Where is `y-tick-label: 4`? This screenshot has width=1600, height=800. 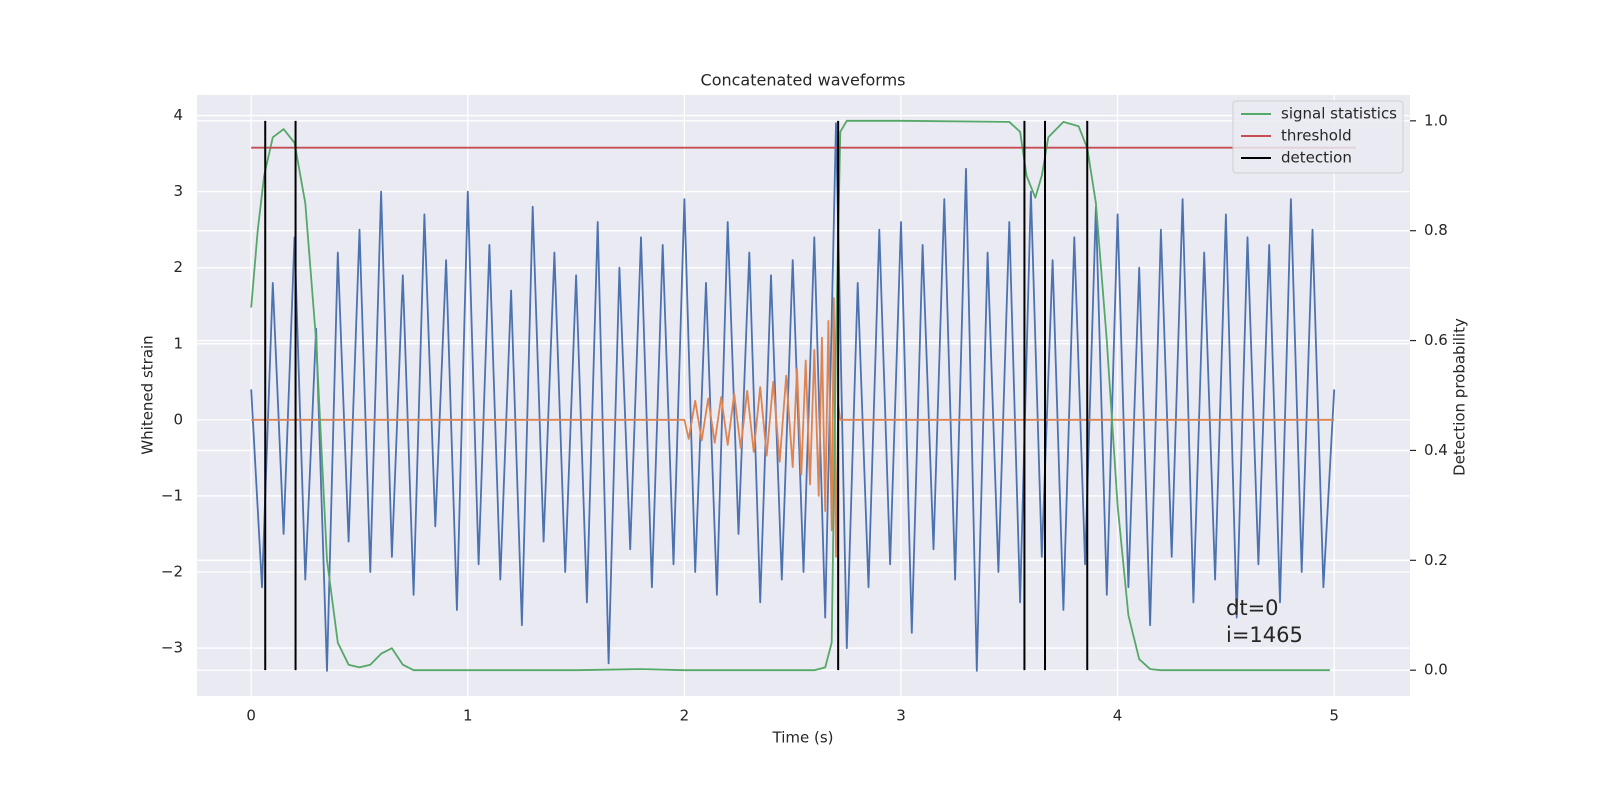
y-tick-label: 4 is located at coordinates (178, 115).